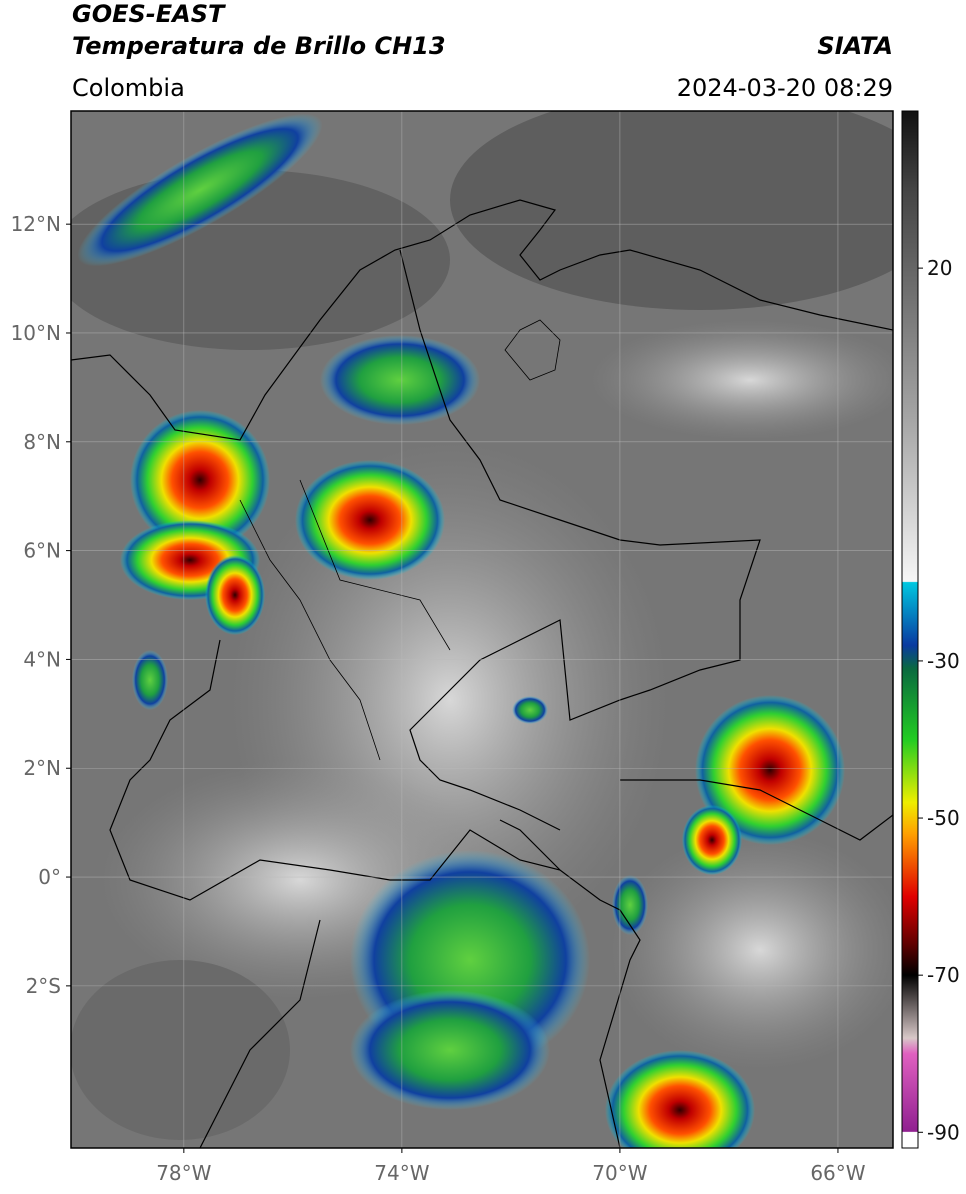  What do you see at coordinates (619, 1173) in the screenshot?
I see `x-tick-label: 70°W` at bounding box center [619, 1173].